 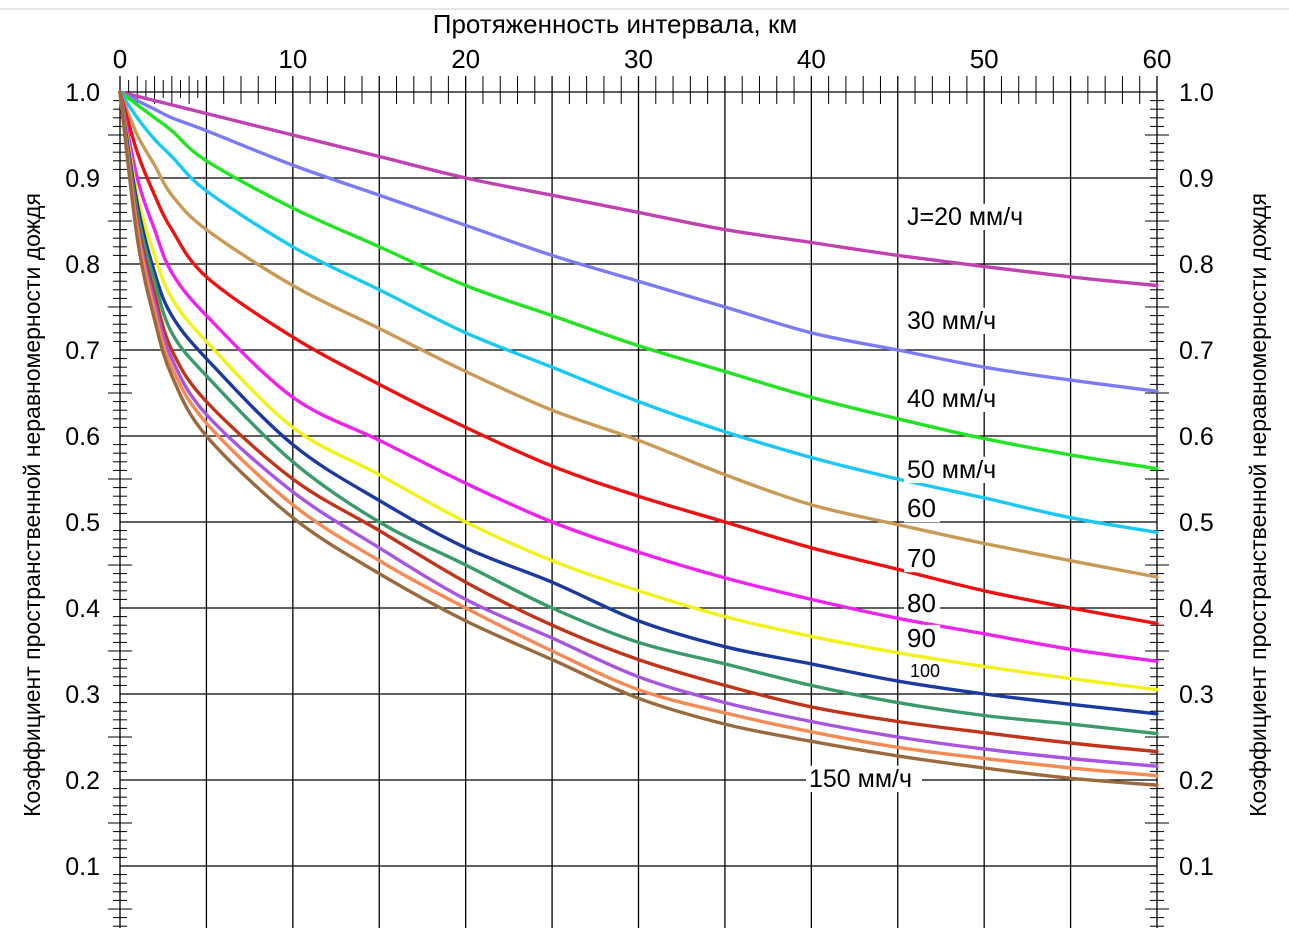 I want to click on curve-annotation: 150 мм/ч, so click(x=860, y=779).